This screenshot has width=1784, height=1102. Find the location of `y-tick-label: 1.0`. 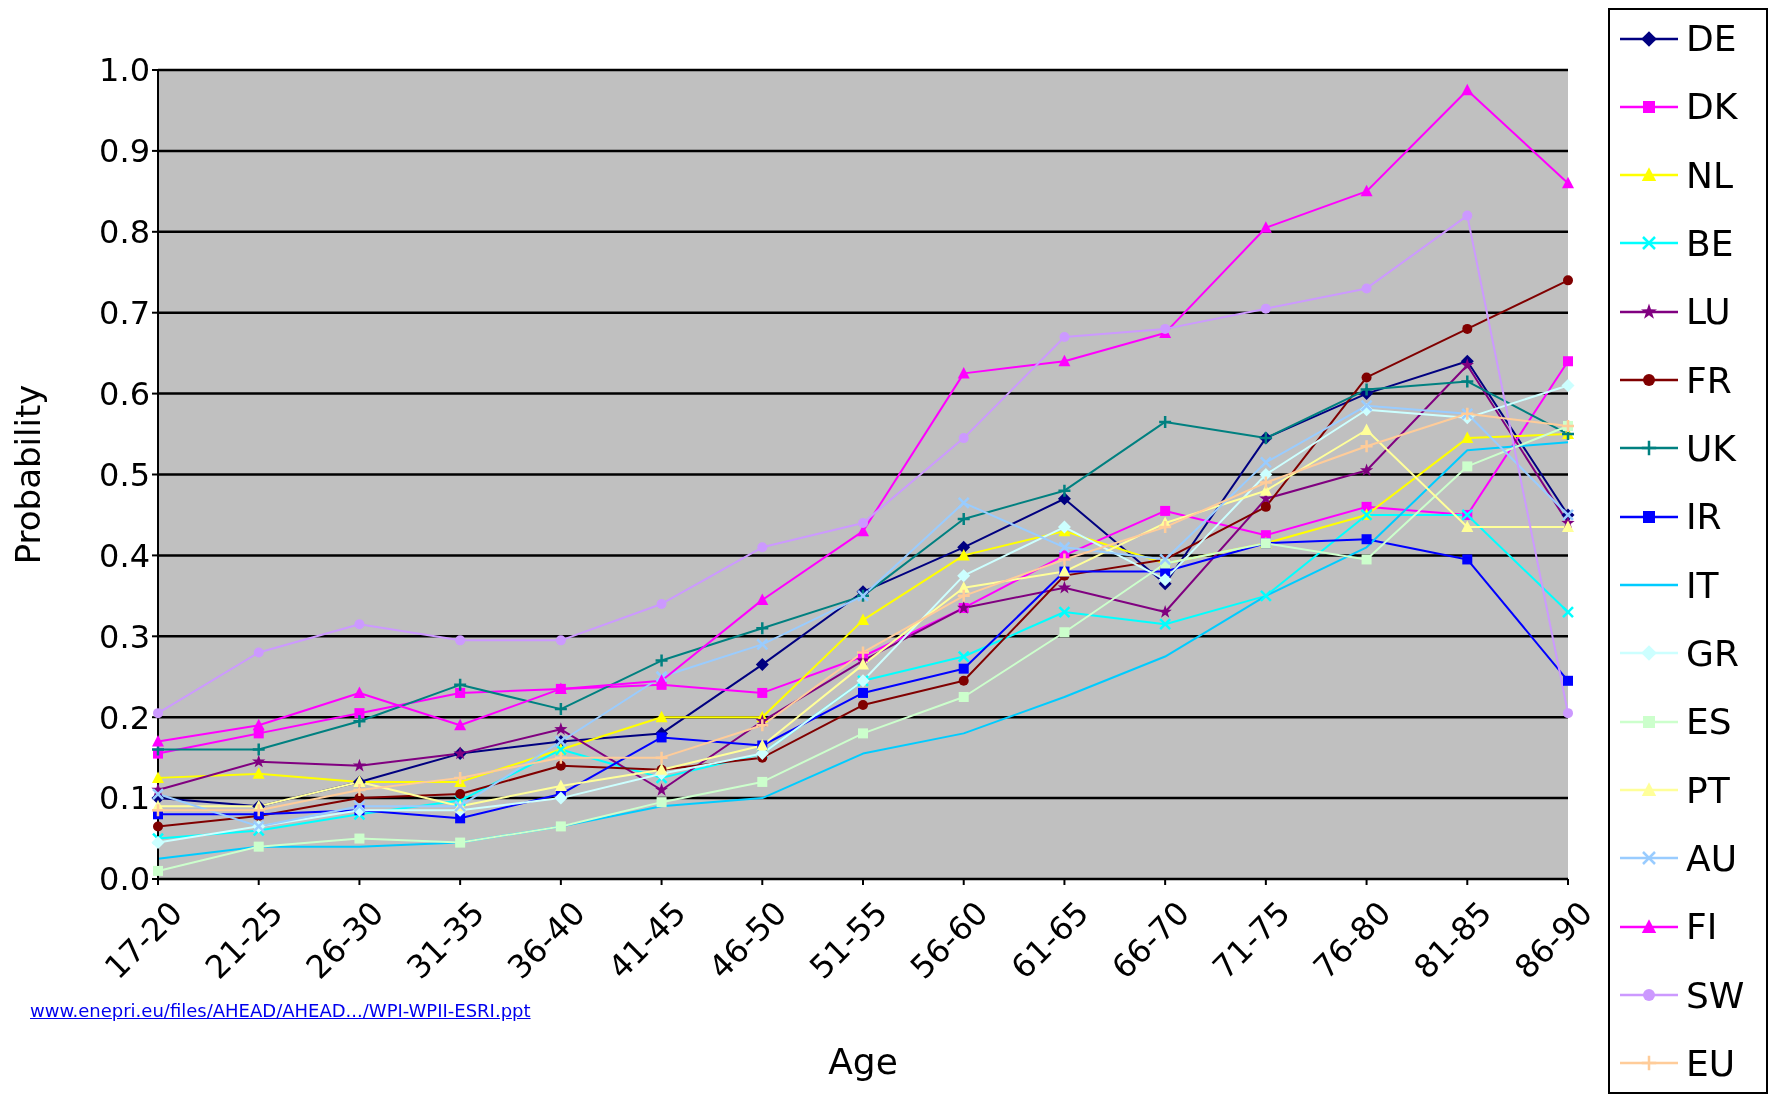

y-tick-label: 1.0 is located at coordinates (124, 70).